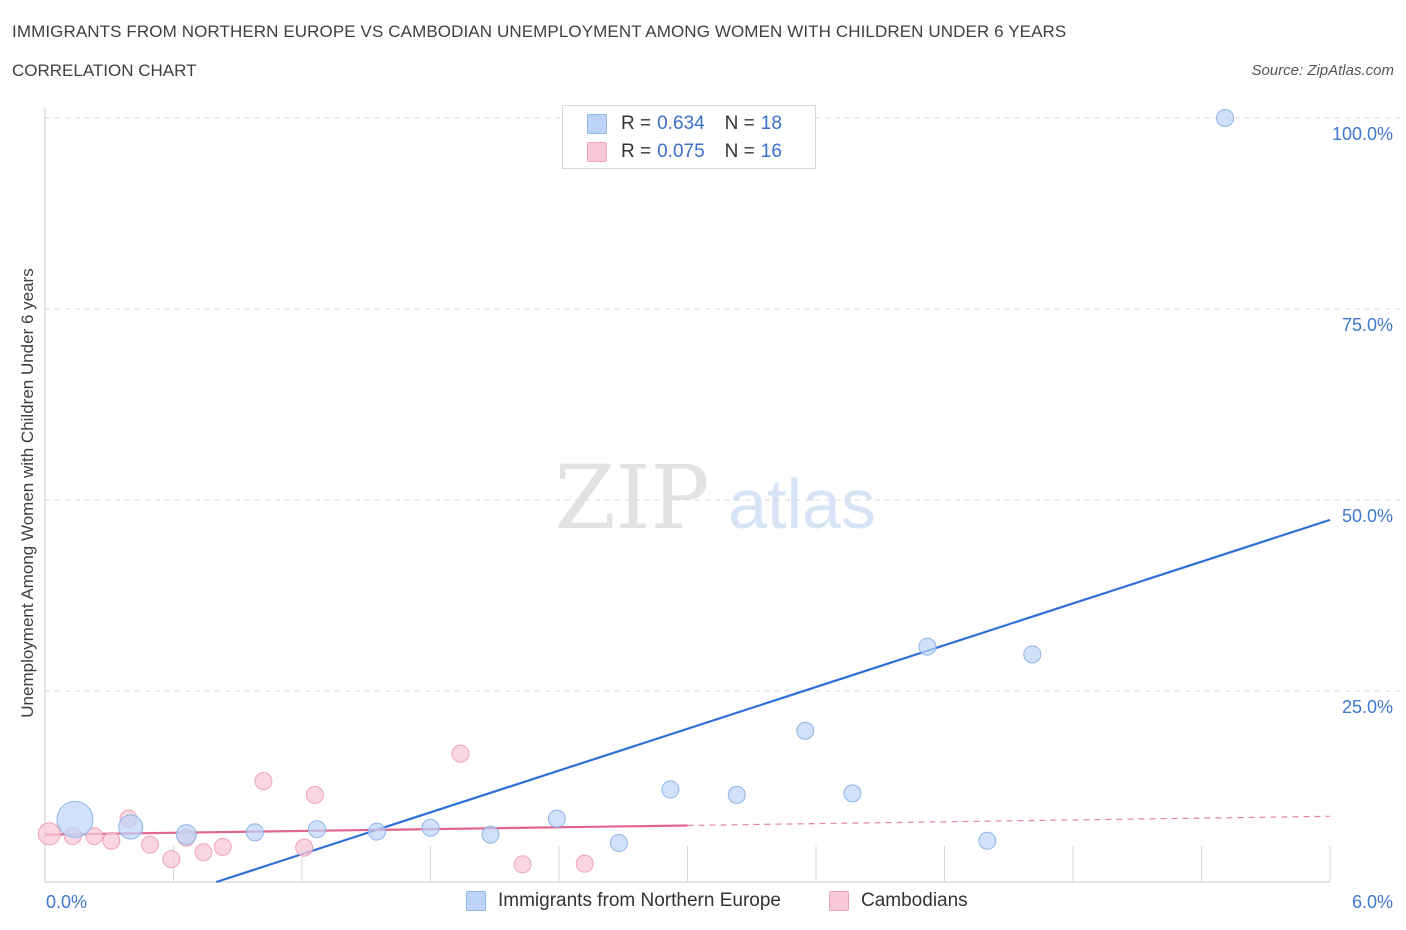 This screenshot has width=1406, height=930. What do you see at coordinates (1322, 70) in the screenshot?
I see `source-label: Source: ZipAtlas.com` at bounding box center [1322, 70].